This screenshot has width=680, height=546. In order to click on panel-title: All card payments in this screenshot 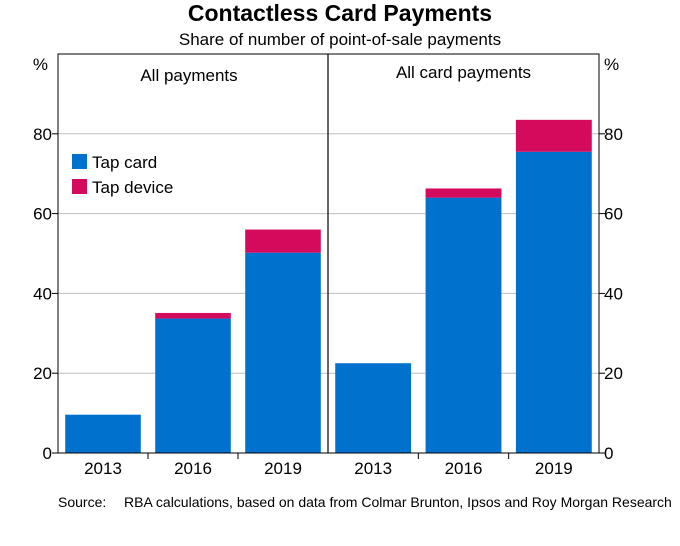, I will do `click(463, 72)`.